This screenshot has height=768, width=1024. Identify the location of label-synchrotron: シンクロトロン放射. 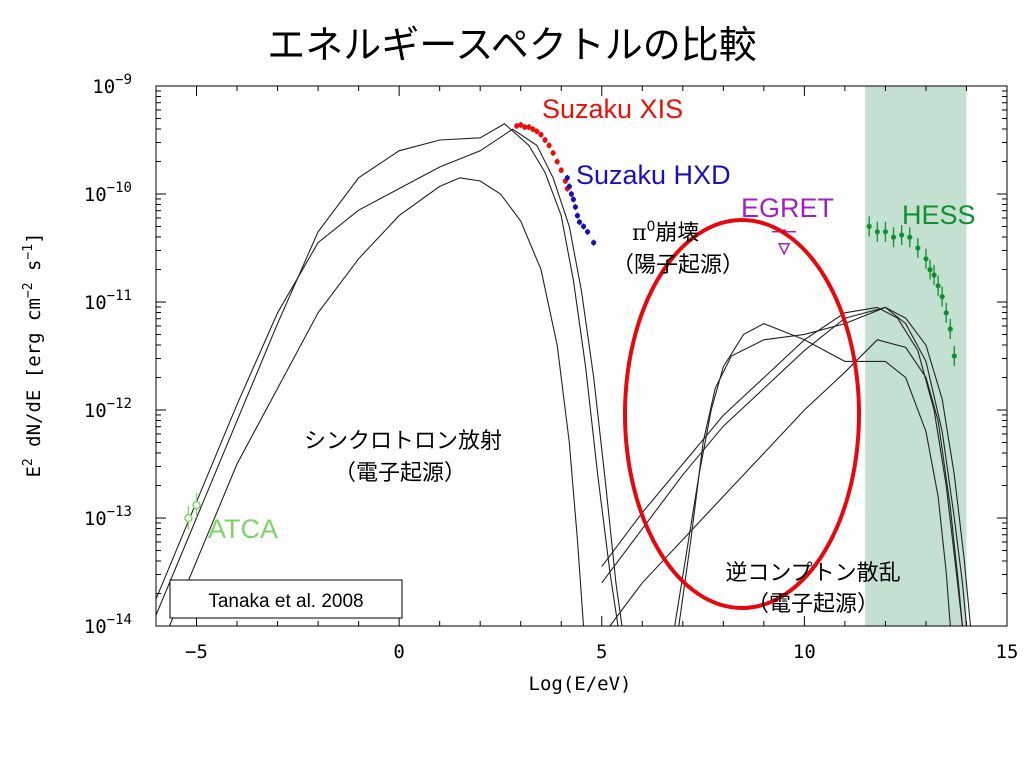
(403, 441).